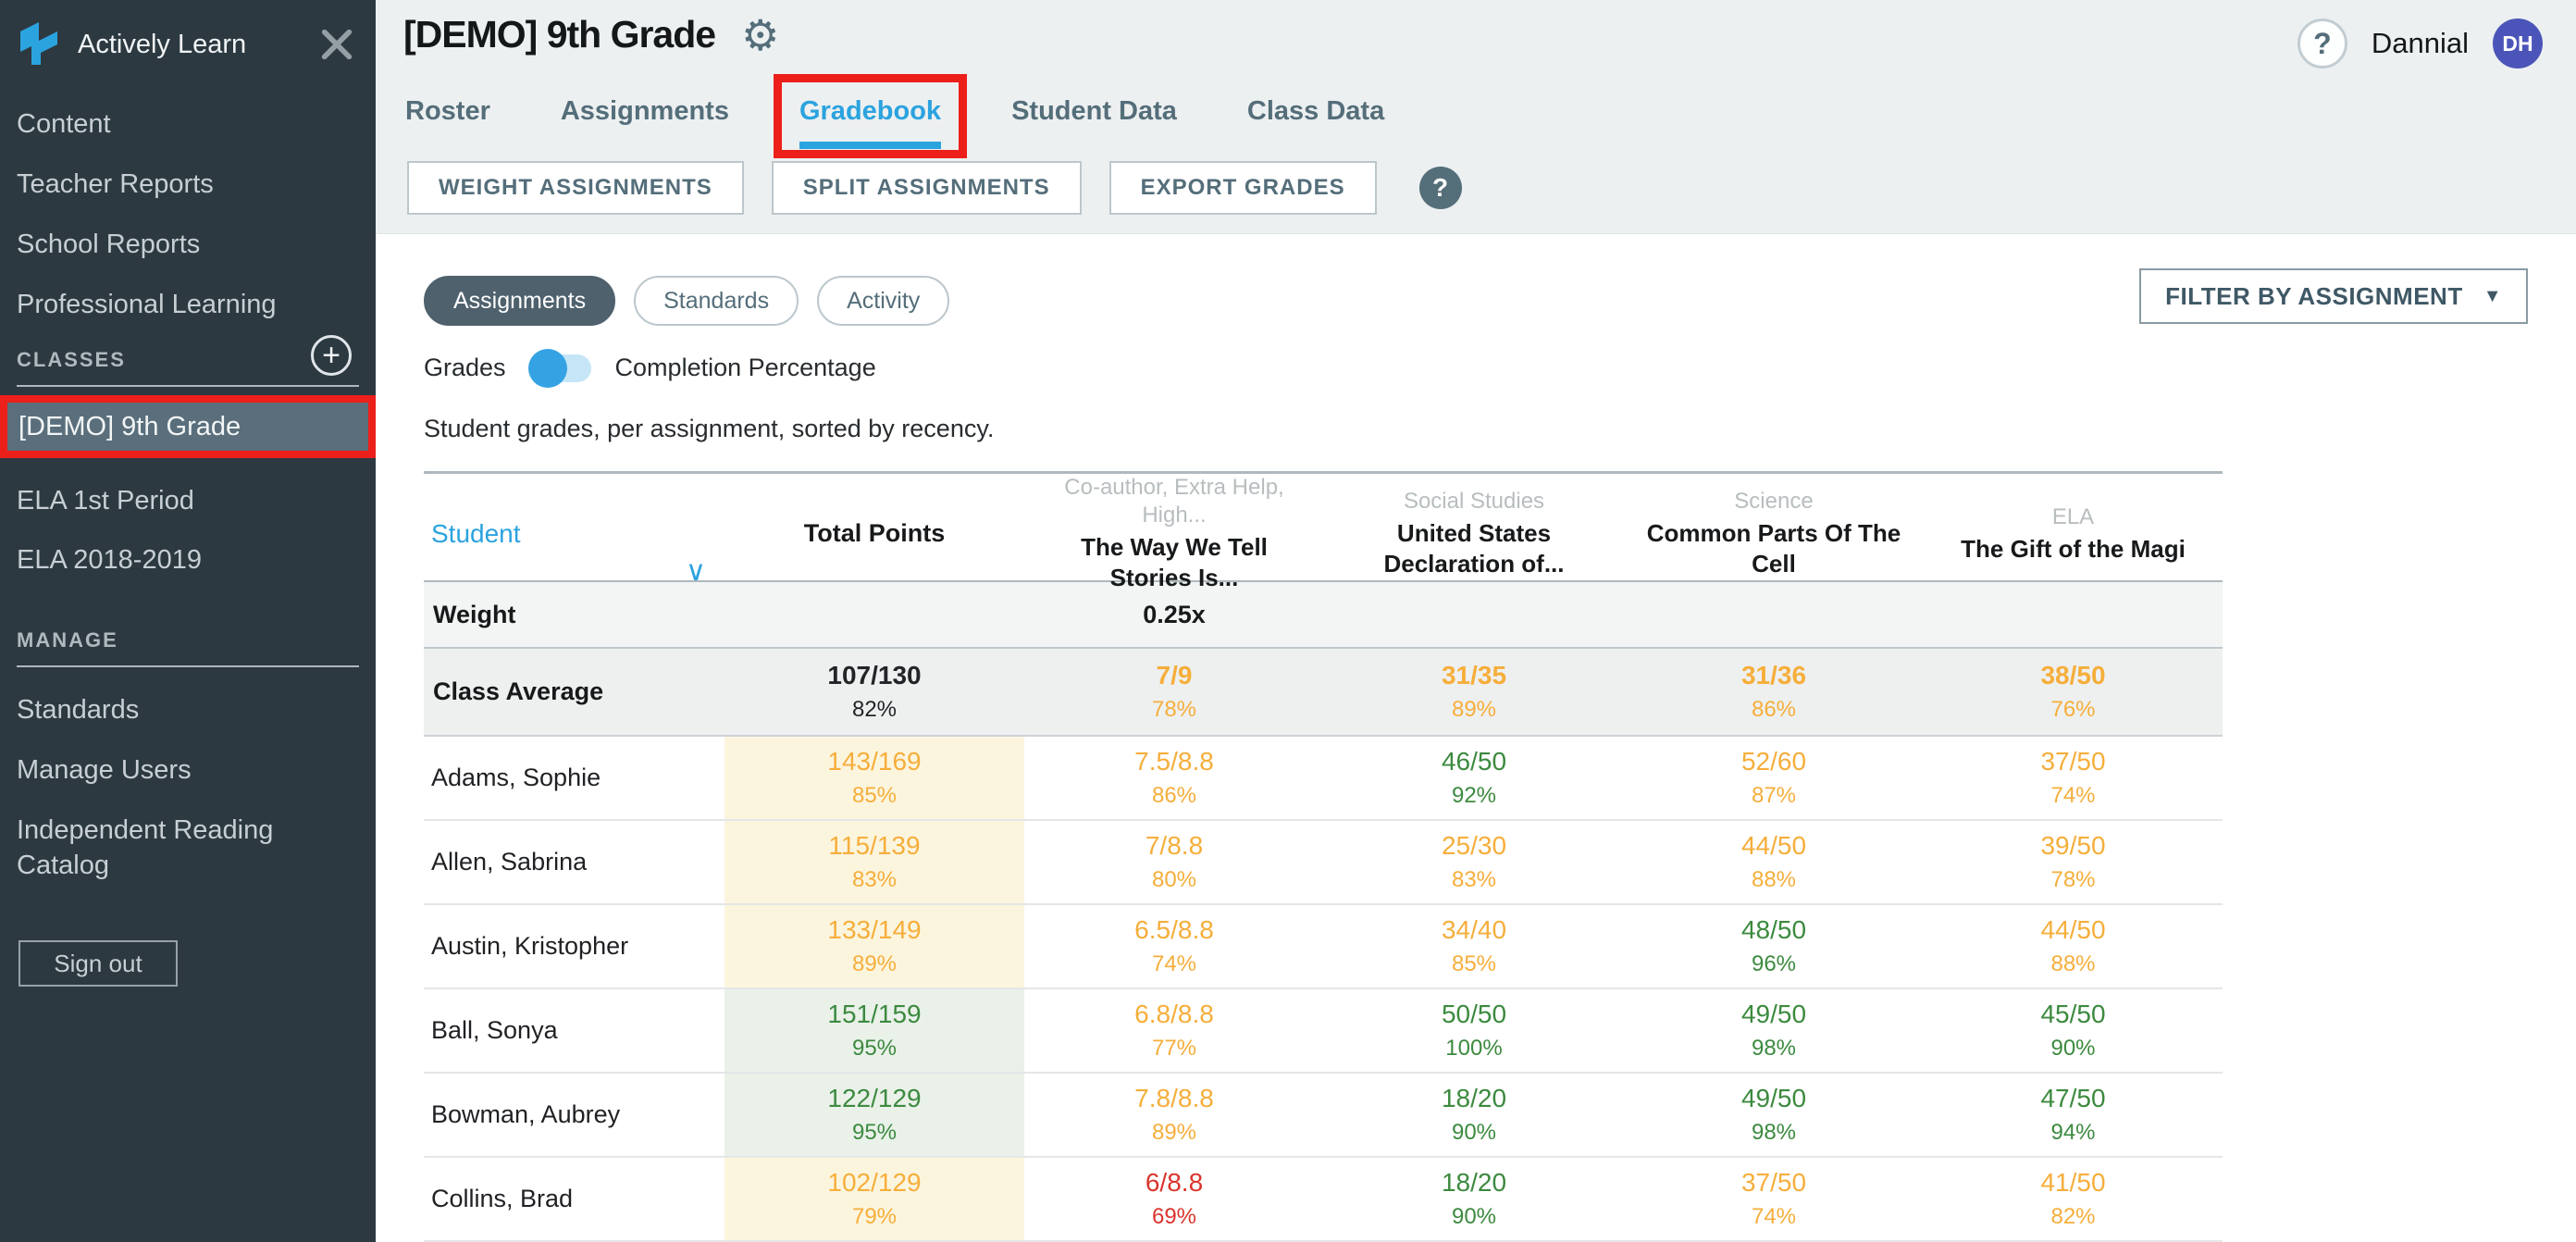 The image size is (2576, 1242). I want to click on sidebar-item-ela-1st-period: ELA 1st Period, so click(106, 500).